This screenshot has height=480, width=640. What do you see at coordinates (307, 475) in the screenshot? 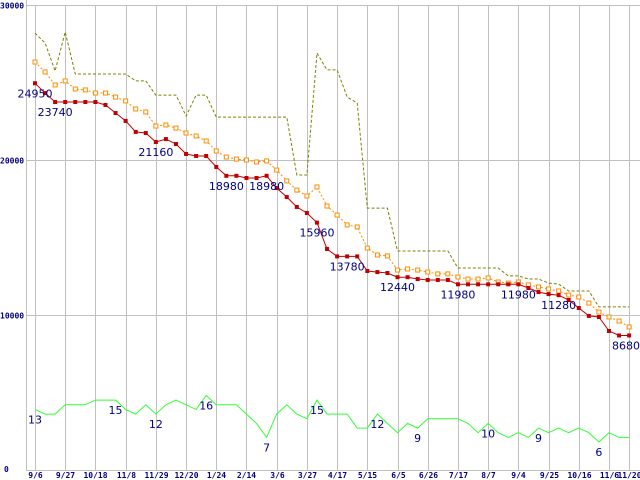
I see `x-tick-label: 3/27` at bounding box center [307, 475].